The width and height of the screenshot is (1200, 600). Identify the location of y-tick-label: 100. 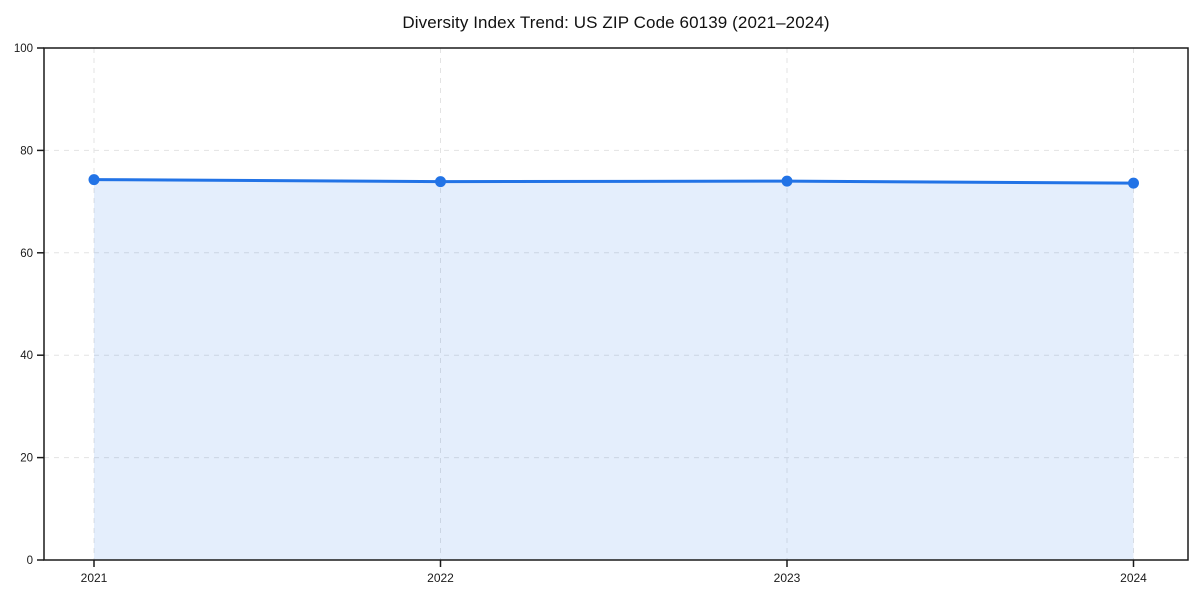
(23, 49).